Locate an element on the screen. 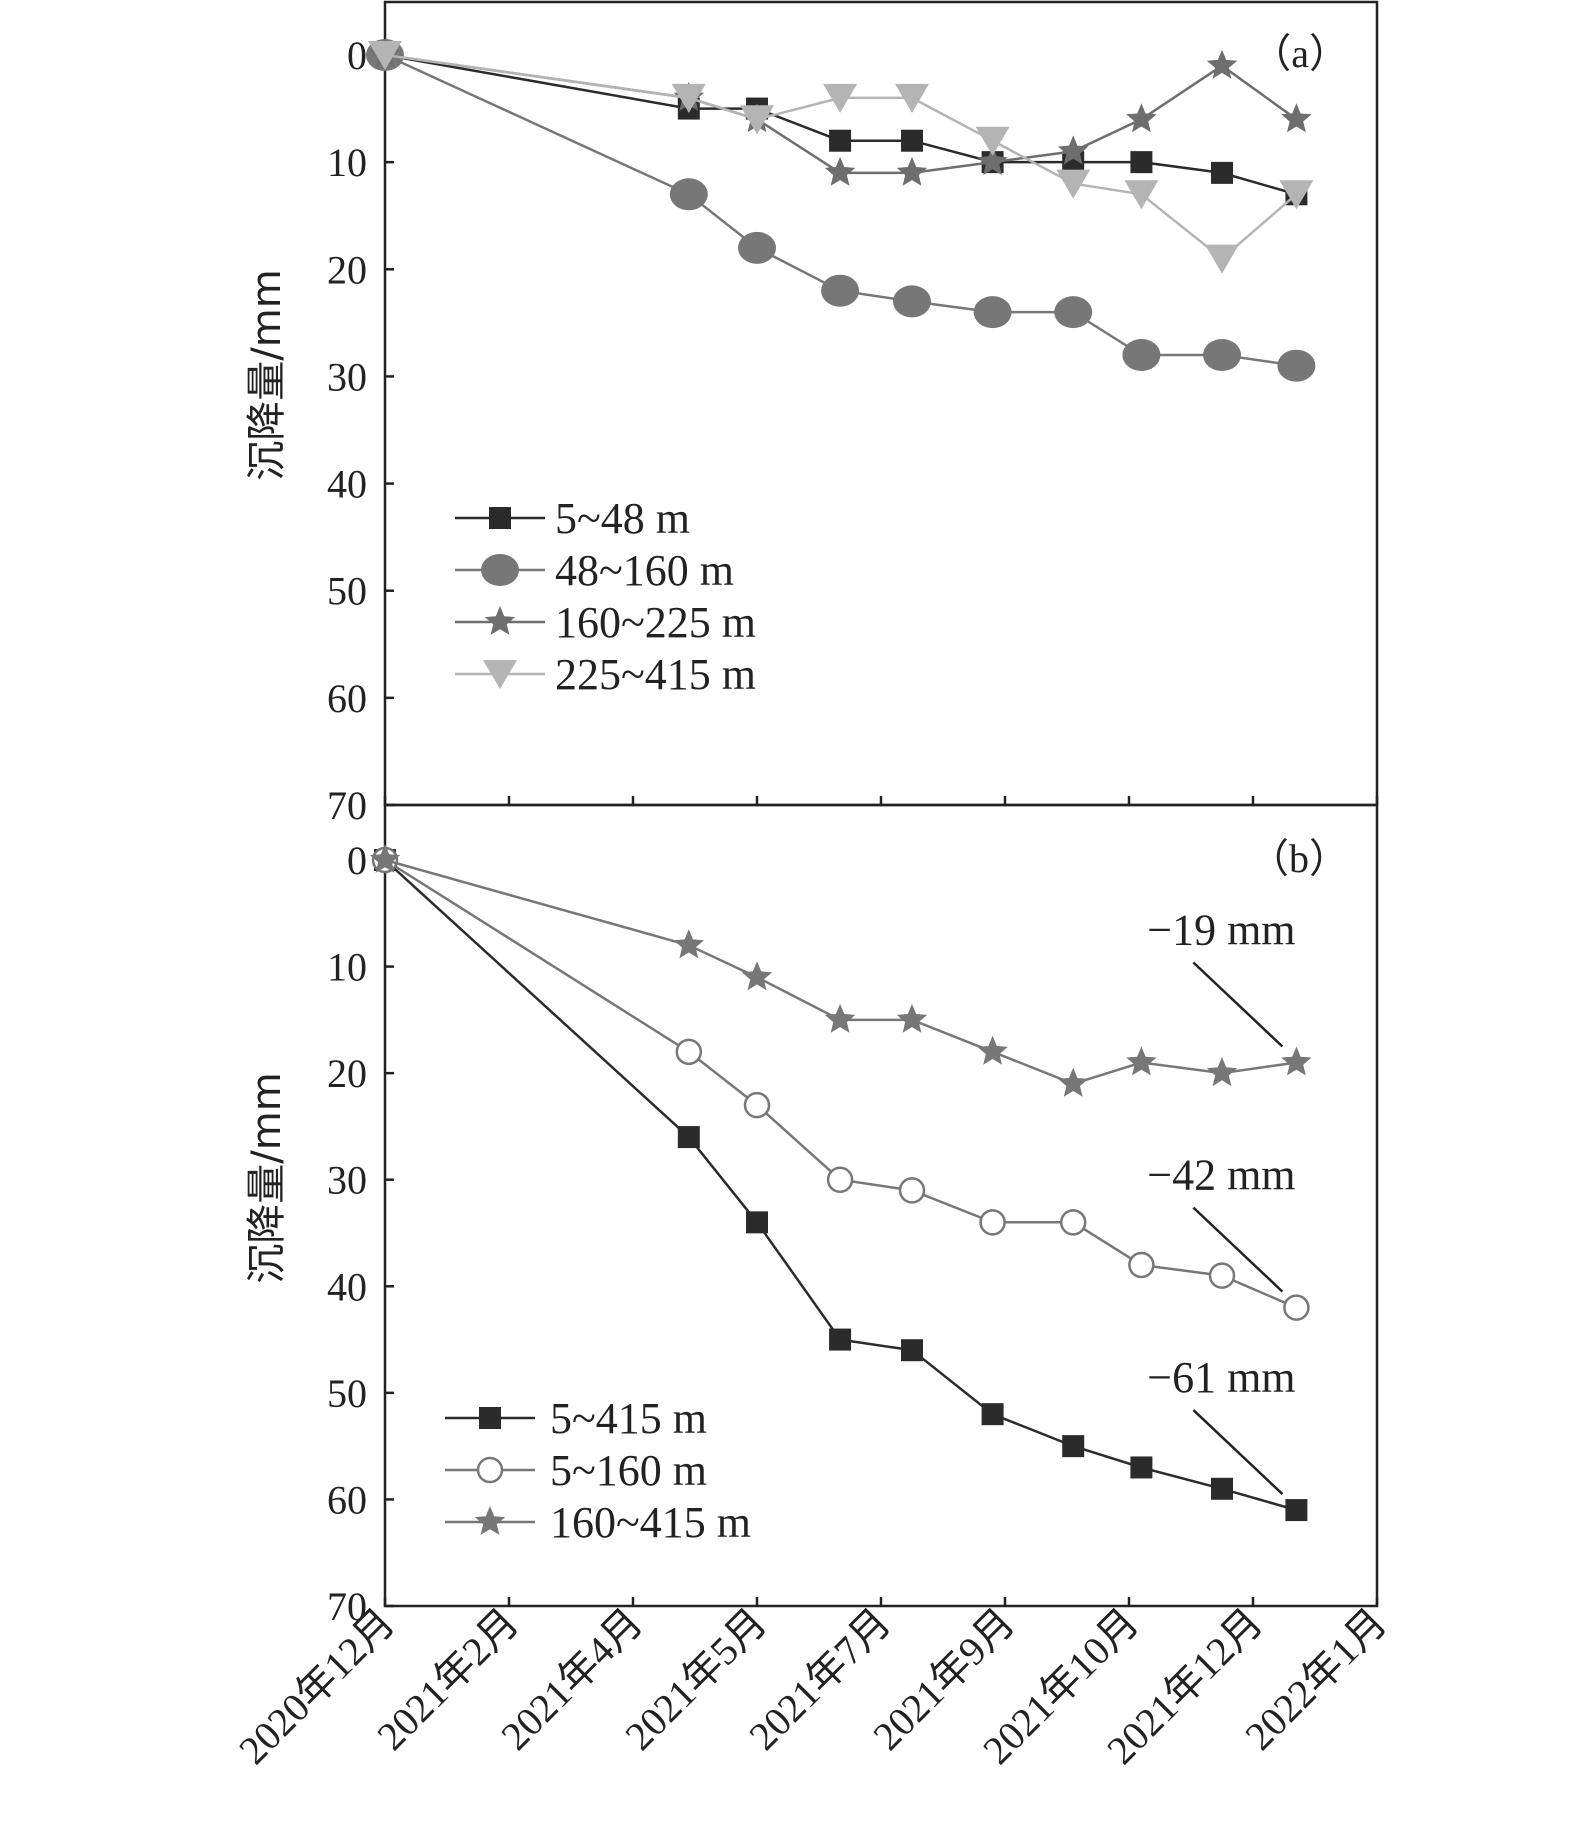 This screenshot has height=1848, width=1575. panel-a-y-tick-label: 20 is located at coordinates (347, 269).